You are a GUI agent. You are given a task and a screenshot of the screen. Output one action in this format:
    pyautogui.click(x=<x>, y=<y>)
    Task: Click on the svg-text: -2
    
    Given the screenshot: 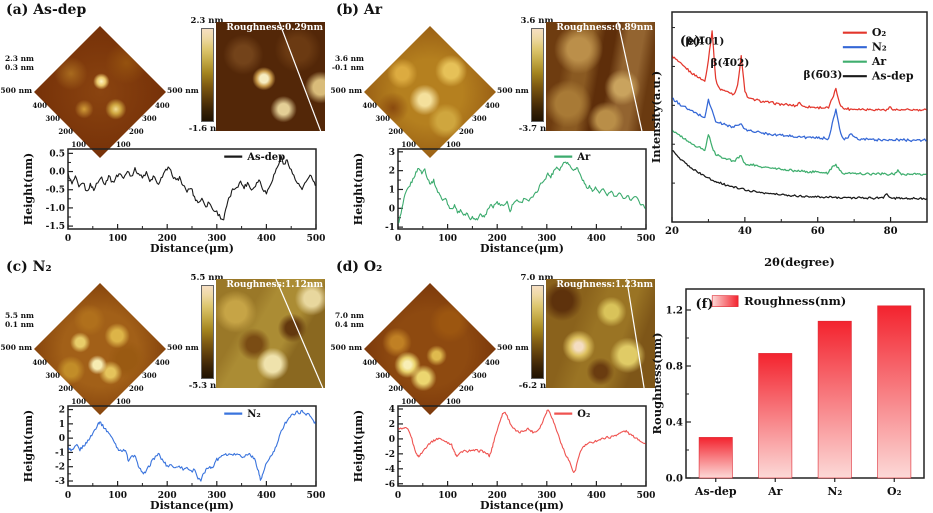 What is the action you would take?
    pyautogui.click(x=60, y=468)
    